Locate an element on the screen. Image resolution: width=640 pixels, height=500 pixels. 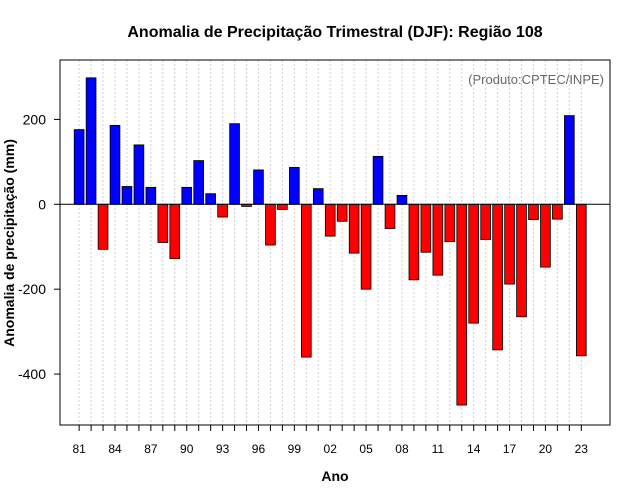
bar-2022 is located at coordinates (569, 160).